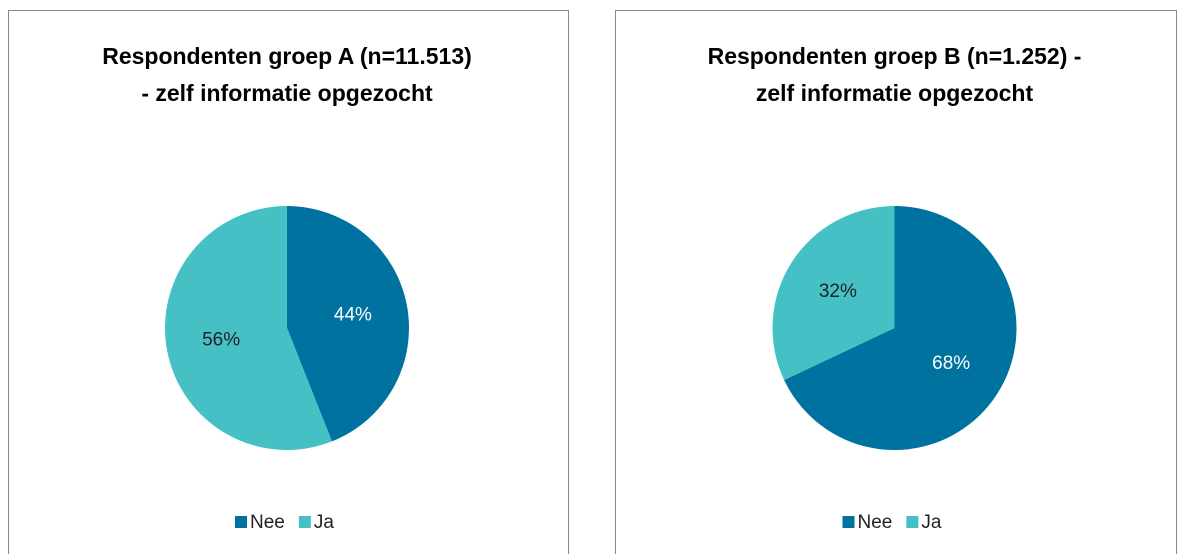 The height and width of the screenshot is (554, 1184). Describe the element at coordinates (353, 314) in the screenshot. I see `data-label: 44%` at that location.